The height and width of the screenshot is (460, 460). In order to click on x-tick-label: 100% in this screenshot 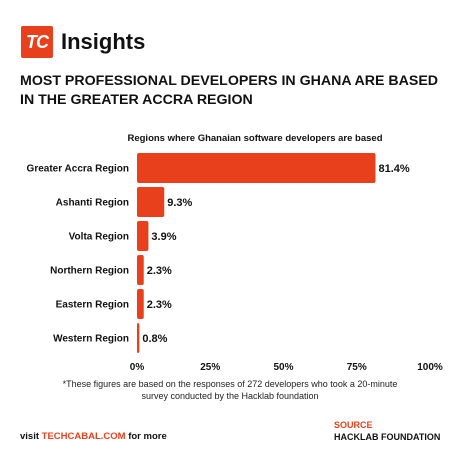, I will do `click(430, 367)`.